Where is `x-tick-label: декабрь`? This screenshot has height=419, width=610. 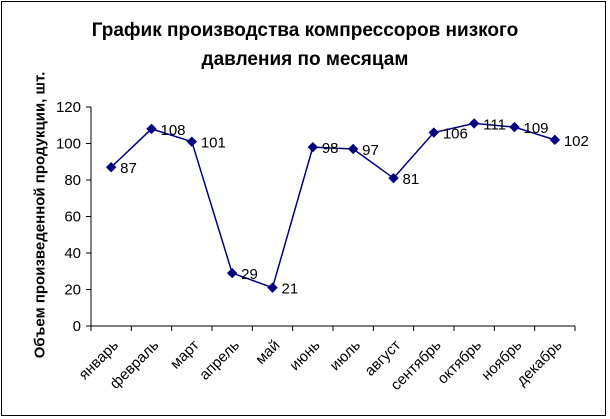 x-tick-label: декабрь is located at coordinates (539, 363).